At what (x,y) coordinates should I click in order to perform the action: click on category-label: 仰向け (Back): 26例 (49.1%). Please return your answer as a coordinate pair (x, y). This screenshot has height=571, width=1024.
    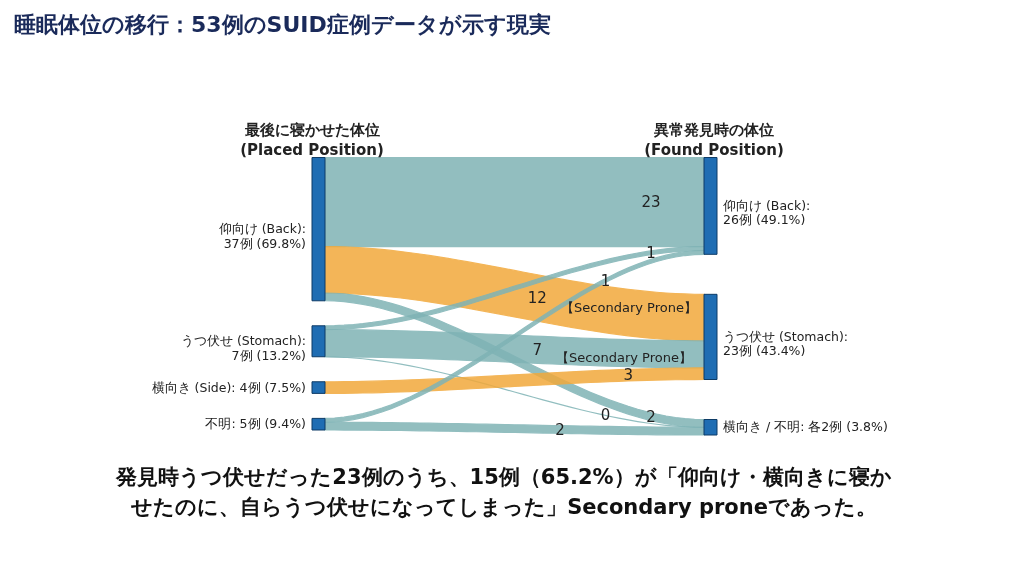
    Looking at the image, I should click on (767, 212).